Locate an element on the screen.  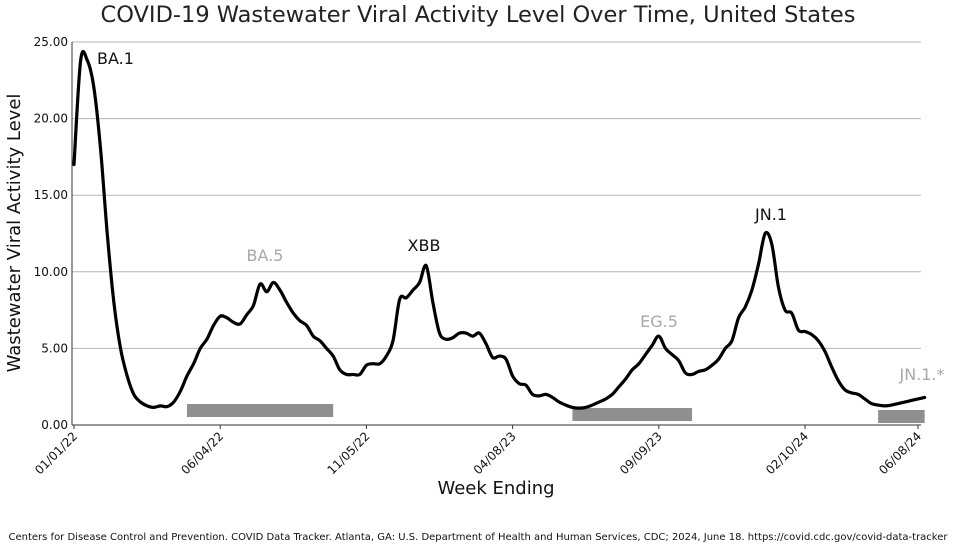
x-tick-label: 02/10/24 is located at coordinates (787, 453).